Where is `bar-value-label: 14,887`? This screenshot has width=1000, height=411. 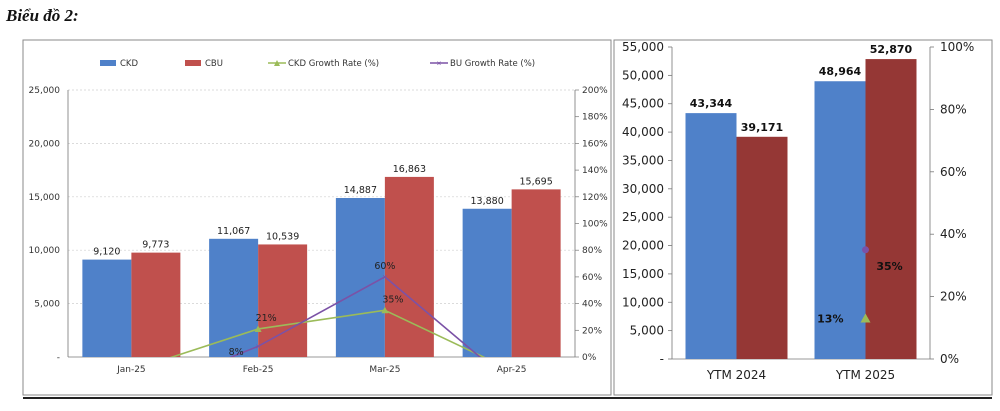 bar-value-label: 14,887 is located at coordinates (360, 190).